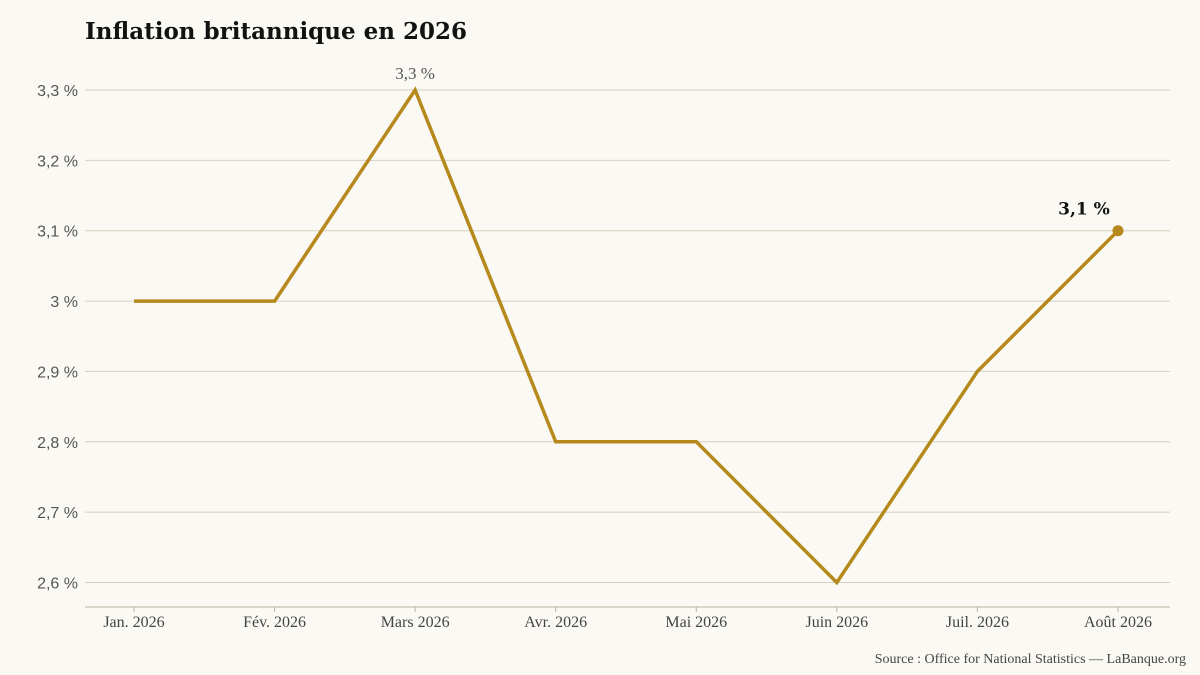 Image resolution: width=1200 pixels, height=675 pixels. I want to click on x-tick-label: Avr. 2026, so click(555, 622).